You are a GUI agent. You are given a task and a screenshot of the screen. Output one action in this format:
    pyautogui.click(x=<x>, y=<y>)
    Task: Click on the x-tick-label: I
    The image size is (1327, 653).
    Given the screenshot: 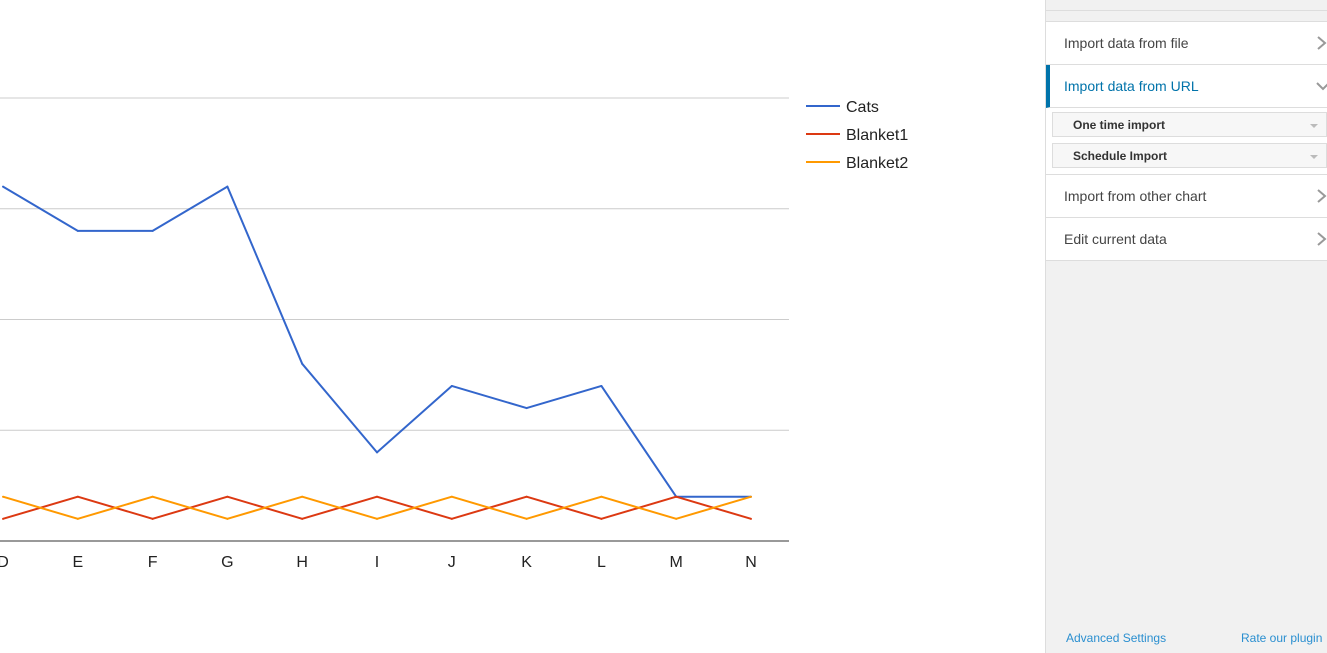 What is the action you would take?
    pyautogui.click(x=377, y=562)
    